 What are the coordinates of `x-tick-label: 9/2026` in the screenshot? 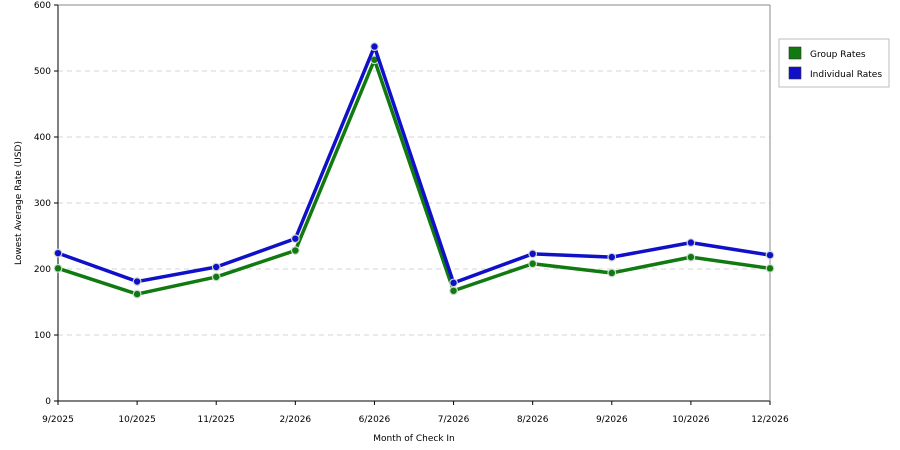 It's located at (612, 420).